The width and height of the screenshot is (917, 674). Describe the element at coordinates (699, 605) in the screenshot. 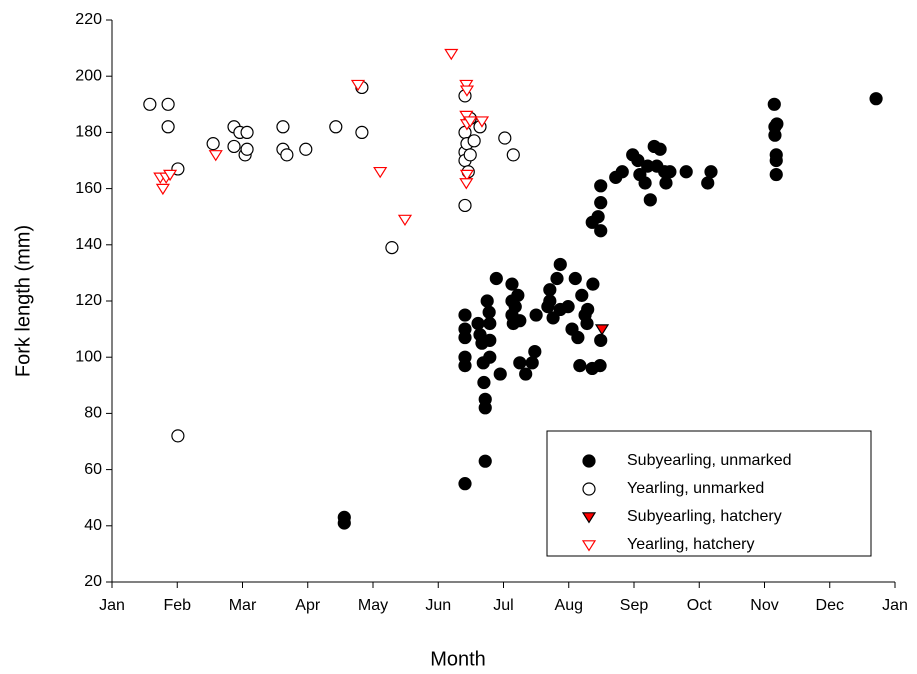

I see `x-tick-label: Oct` at that location.